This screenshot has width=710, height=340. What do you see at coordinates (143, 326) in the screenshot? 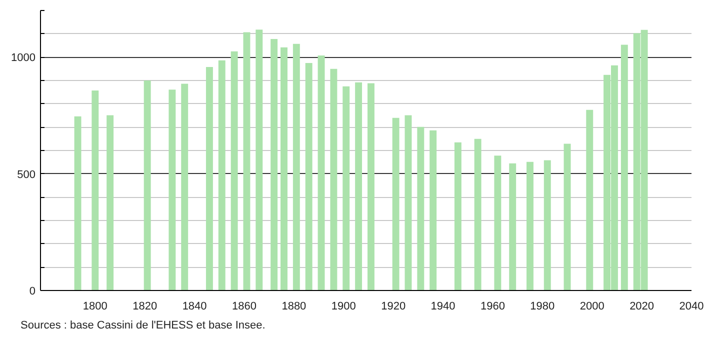
I see `source-note: Sources : base Cassini de l'EHESS et base Insee.` at bounding box center [143, 326].